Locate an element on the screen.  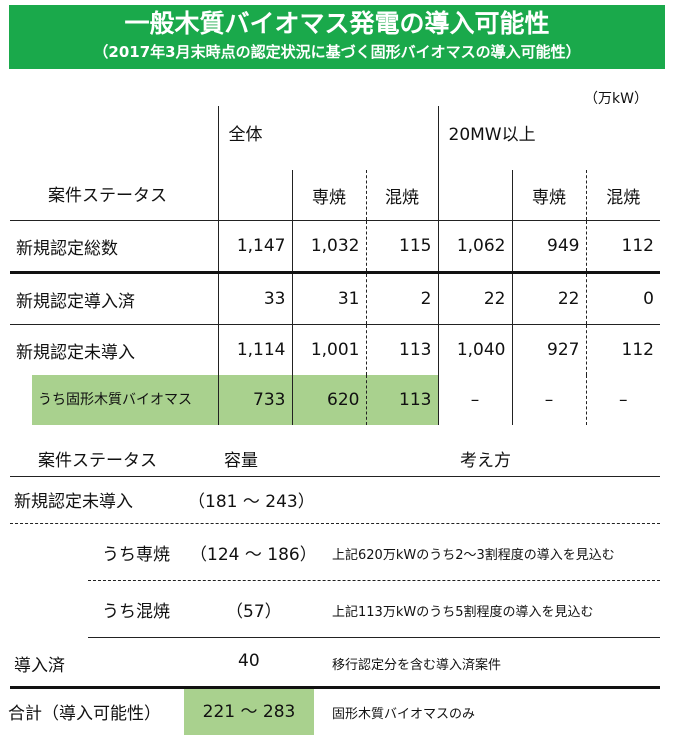
cell-value: 1,114 is located at coordinates (255, 349).